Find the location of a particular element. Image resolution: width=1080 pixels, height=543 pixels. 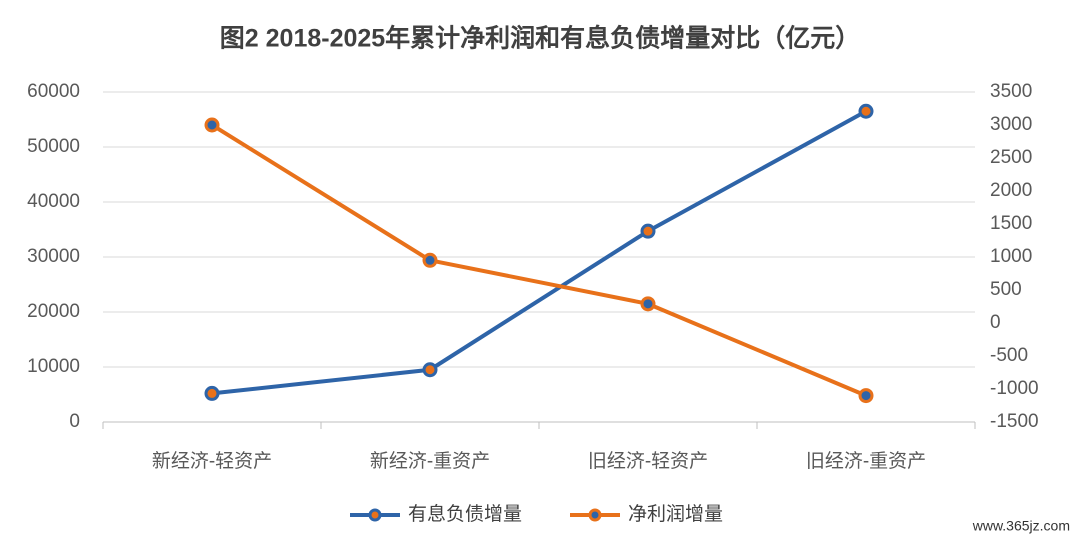

y-tick-label: 60000 is located at coordinates (53, 91).